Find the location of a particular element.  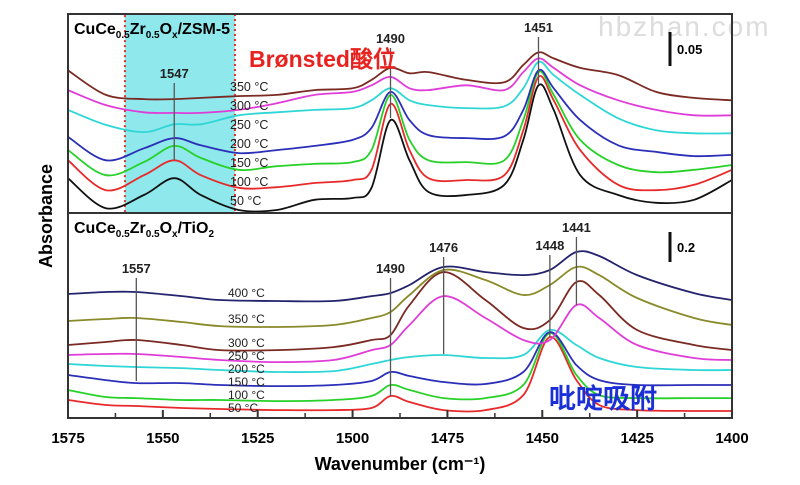

panel-title: CuCe0.5Zr0.5Ox/ZSM-5 is located at coordinates (152, 31).